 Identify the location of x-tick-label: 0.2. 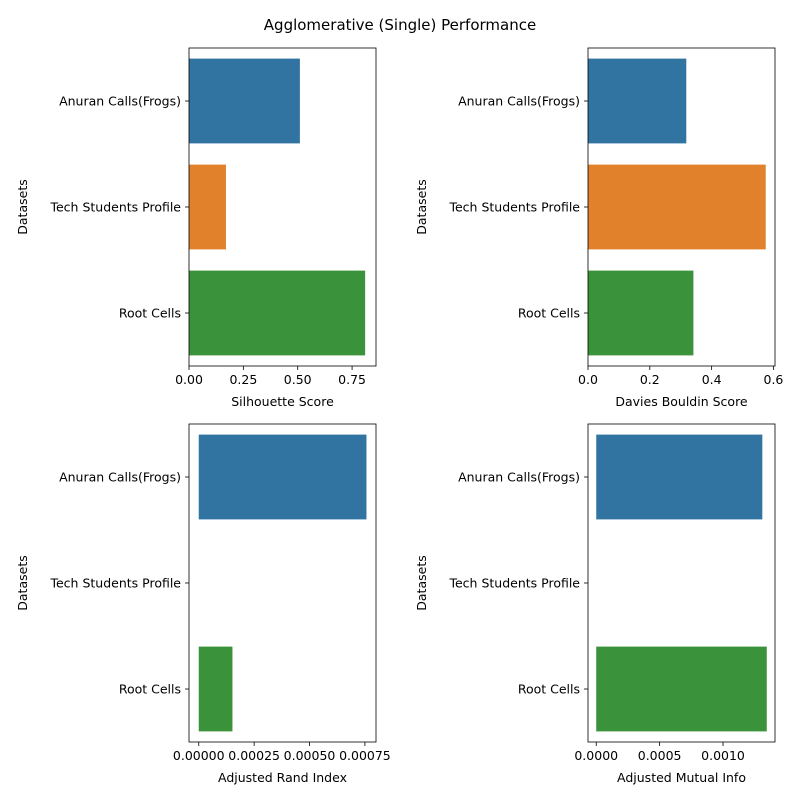
(650, 379).